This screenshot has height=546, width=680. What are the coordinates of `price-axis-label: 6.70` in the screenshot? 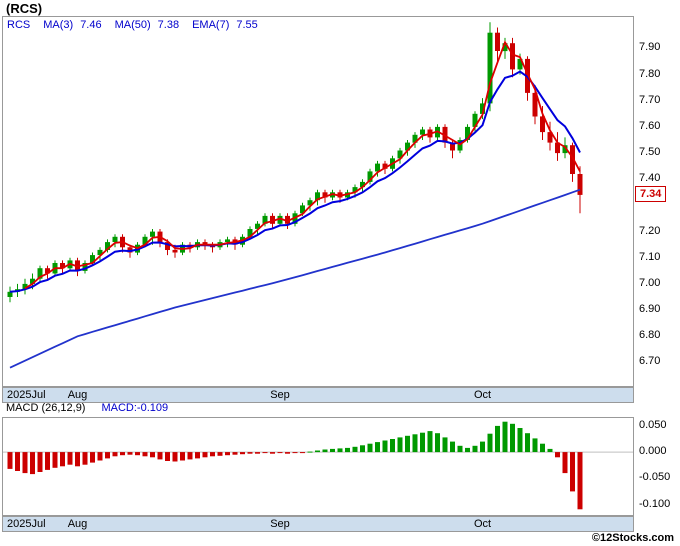 It's located at (650, 361).